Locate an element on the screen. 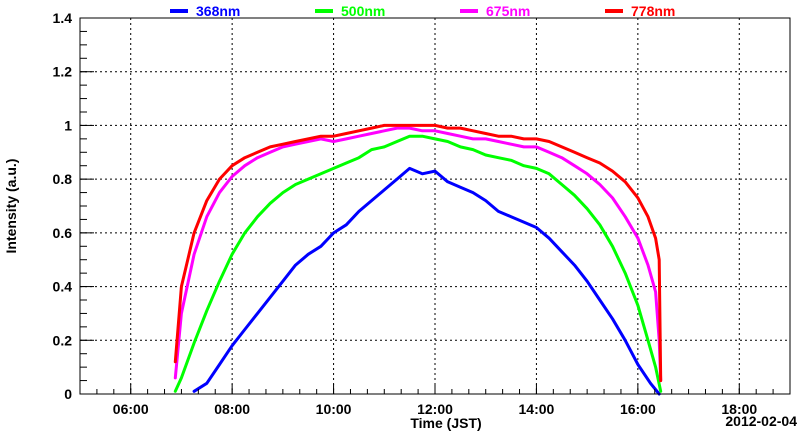  y-tick-label: 0 is located at coordinates (68, 394).